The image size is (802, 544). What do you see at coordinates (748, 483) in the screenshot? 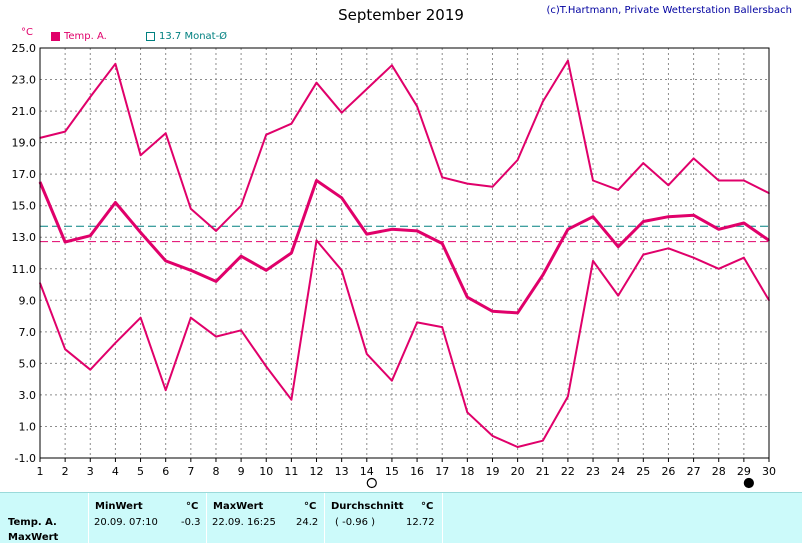
I see `new-moon-icon` at bounding box center [748, 483].